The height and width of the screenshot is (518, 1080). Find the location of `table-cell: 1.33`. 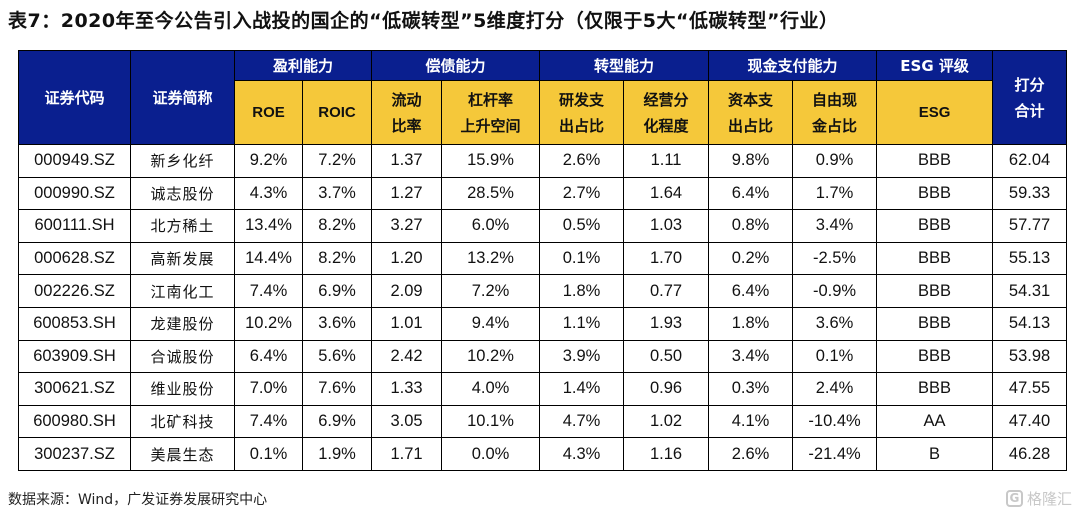

table-cell: 1.33 is located at coordinates (407, 389).